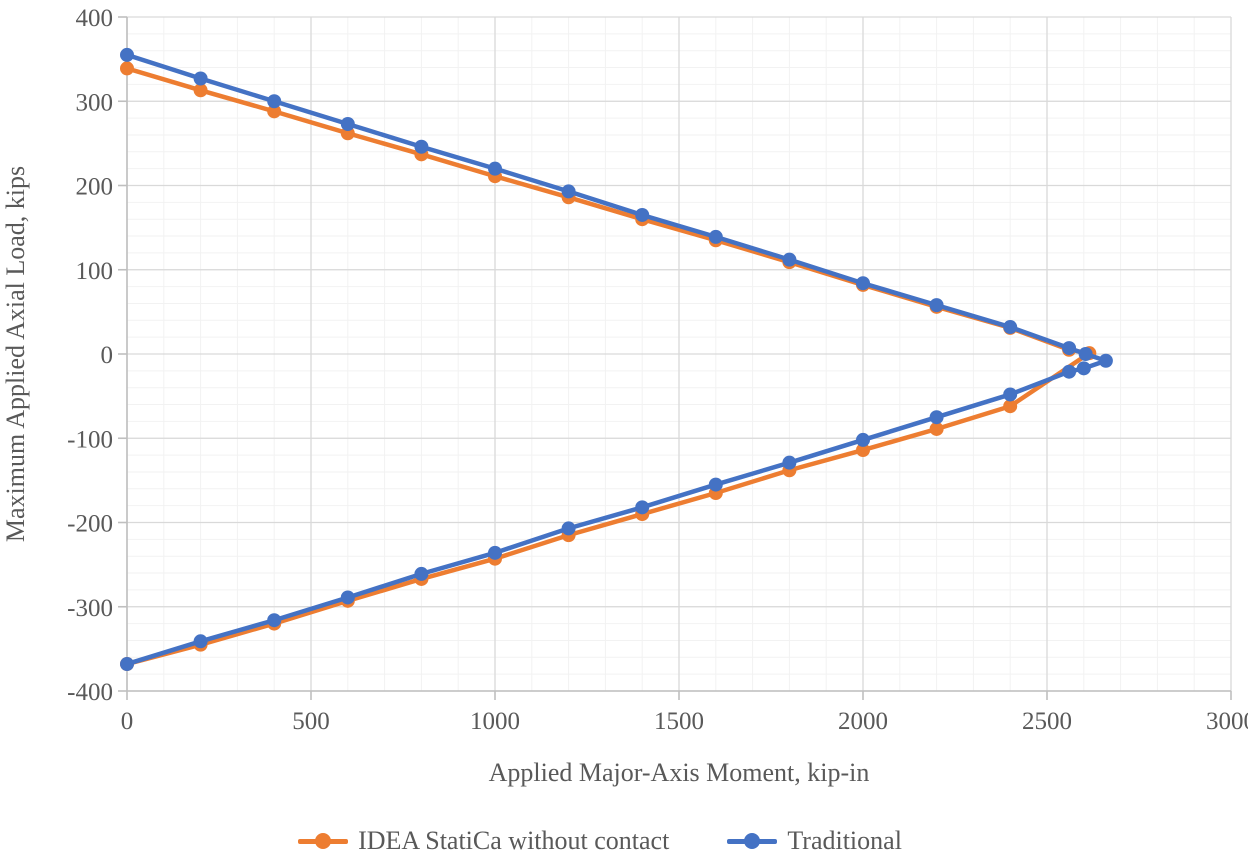  Describe the element at coordinates (679, 721) in the screenshot. I see `x-tick-label: 1500` at that location.